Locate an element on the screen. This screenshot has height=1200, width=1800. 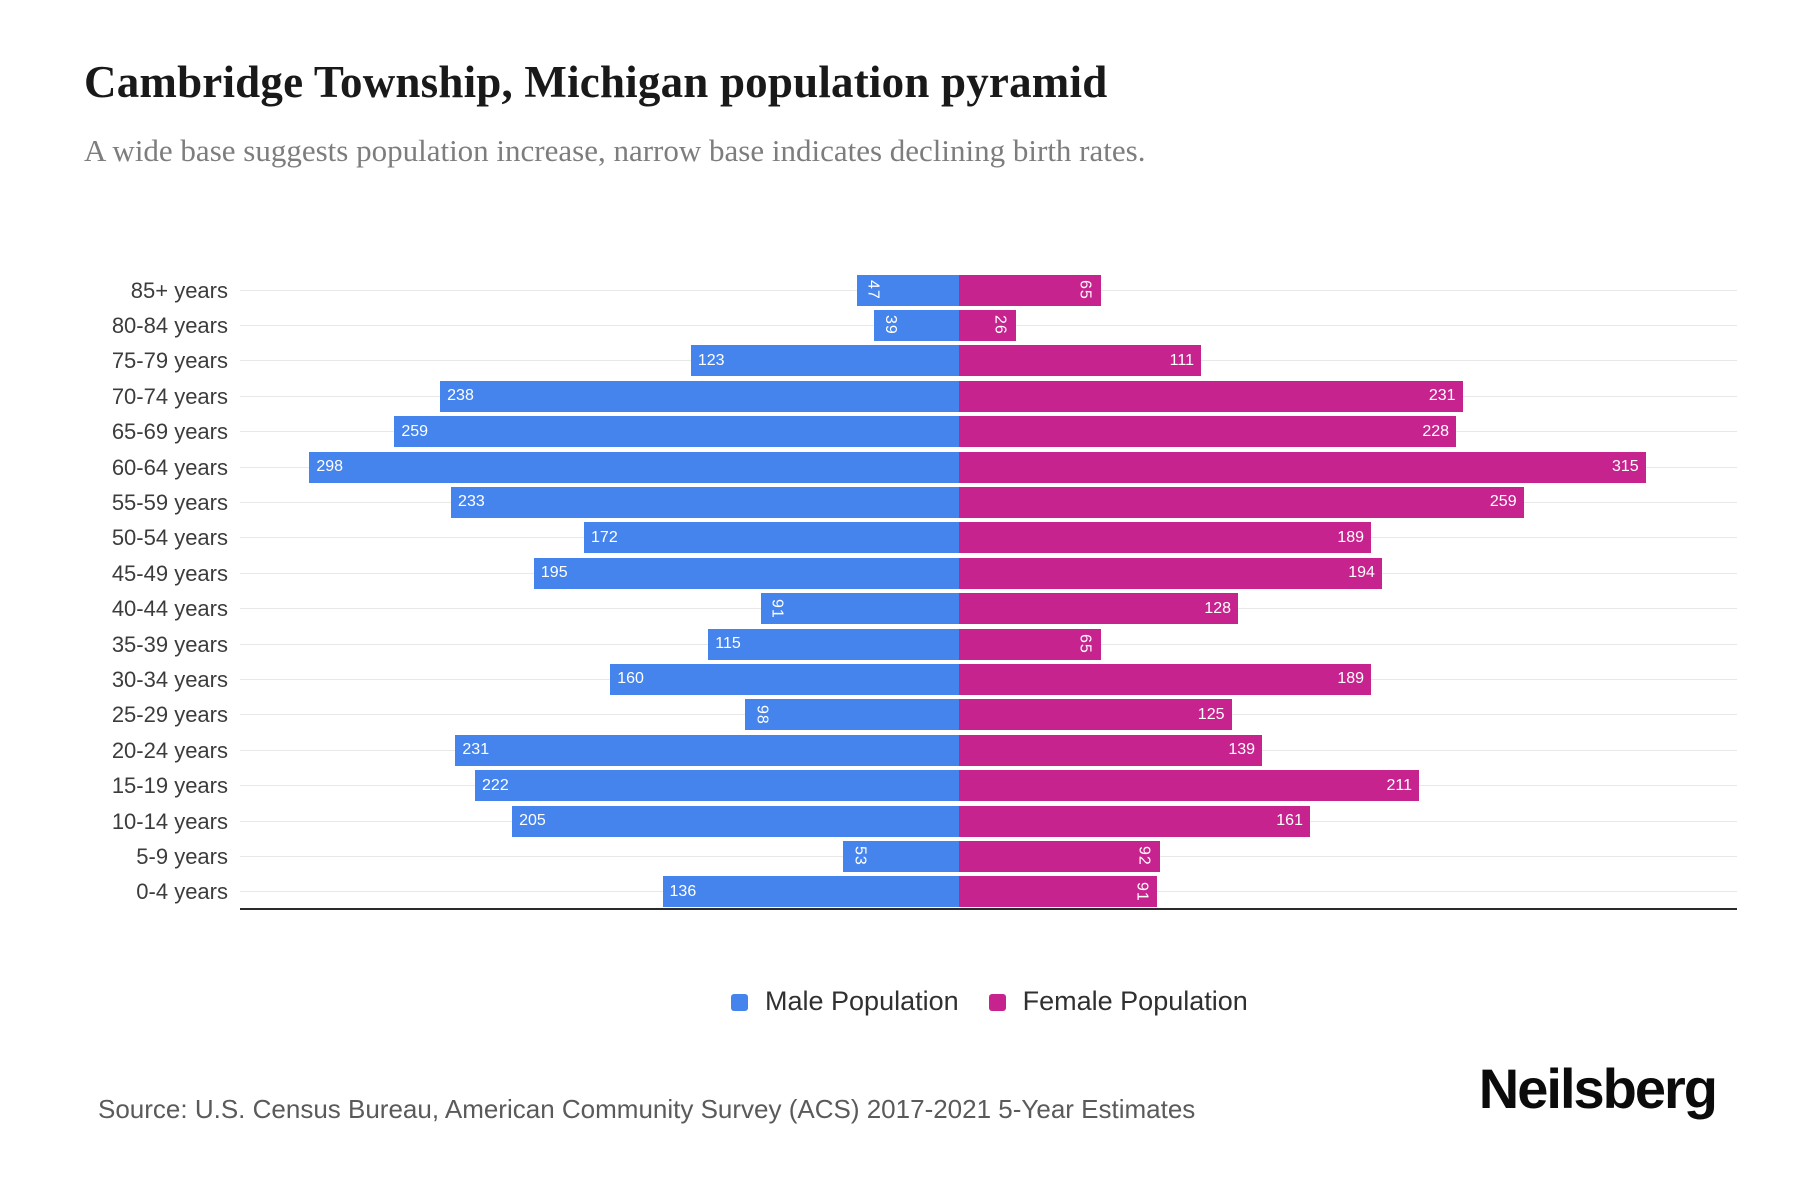
bar-male-75-79-years: 123 is located at coordinates (824, 361).